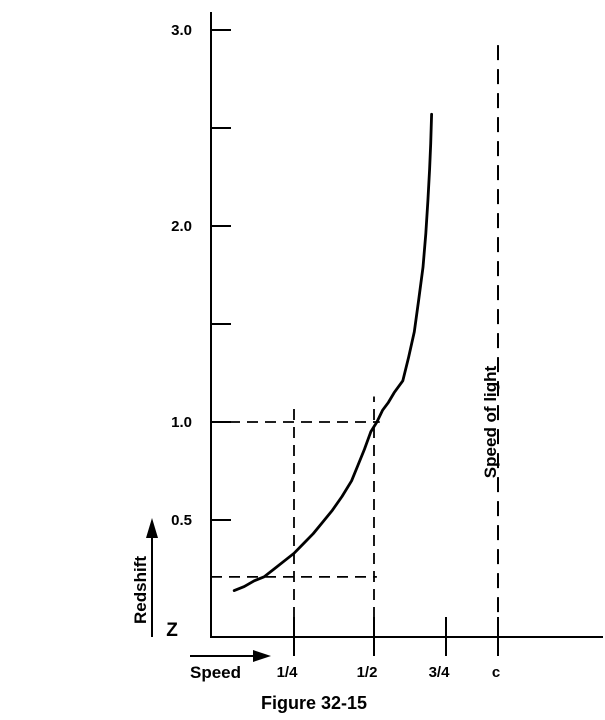 The width and height of the screenshot is (605, 720). Describe the element at coordinates (314, 703) in the screenshot. I see `figure-caption: Figure 32-15` at that location.